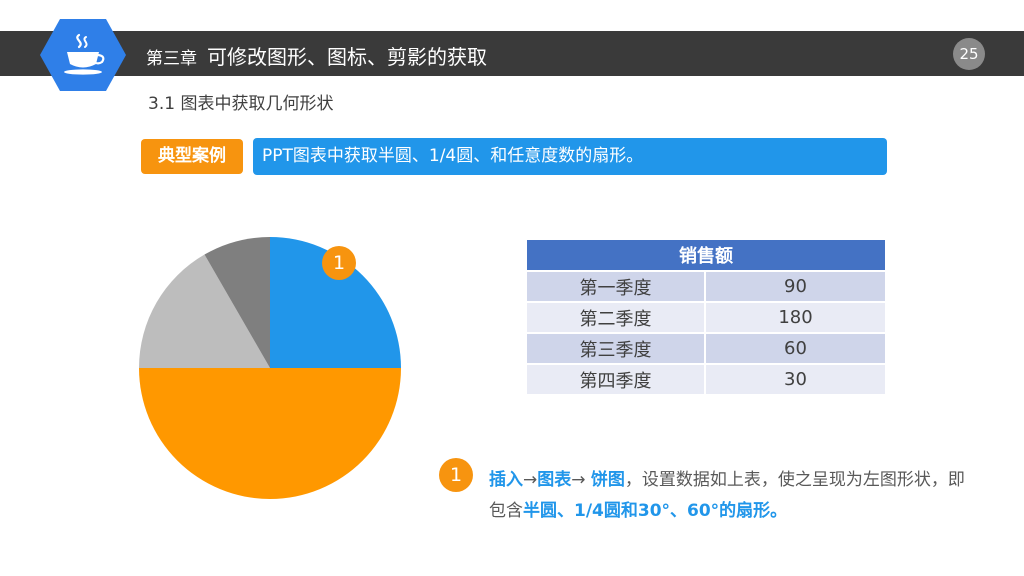 This screenshot has width=1024, height=576. Describe the element at coordinates (795, 287) in the screenshot. I see `value-cell: 90` at that location.